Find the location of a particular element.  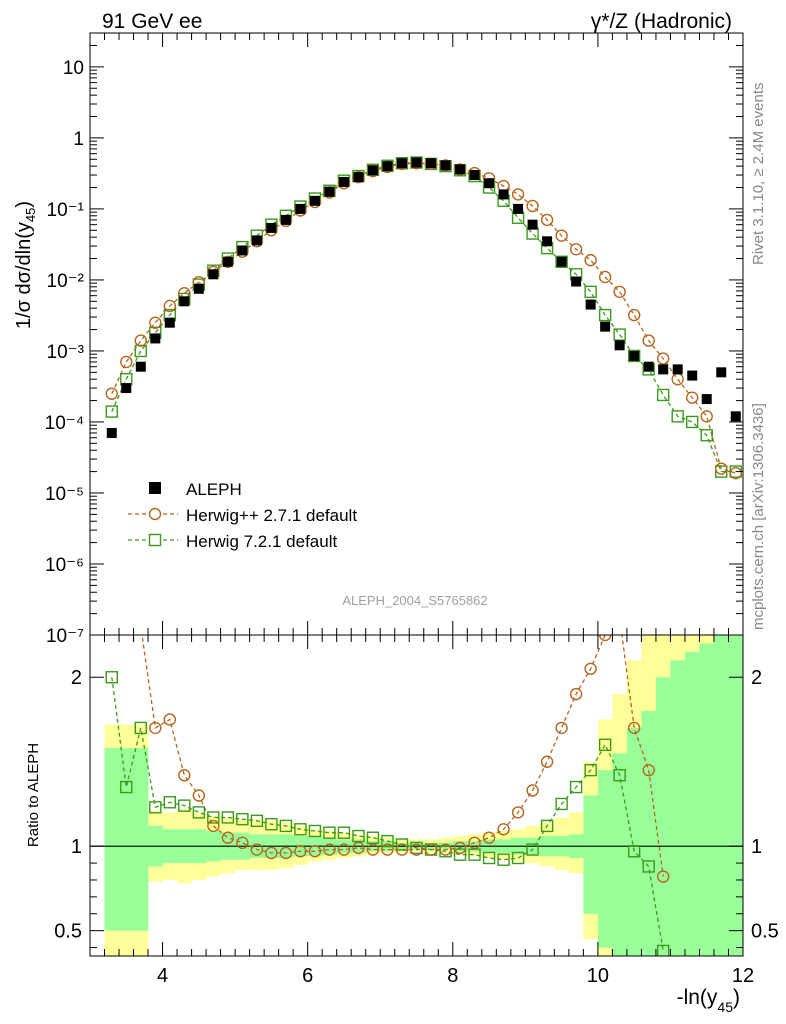

header-left-title: 91 GeV ee is located at coordinates (152, 21).